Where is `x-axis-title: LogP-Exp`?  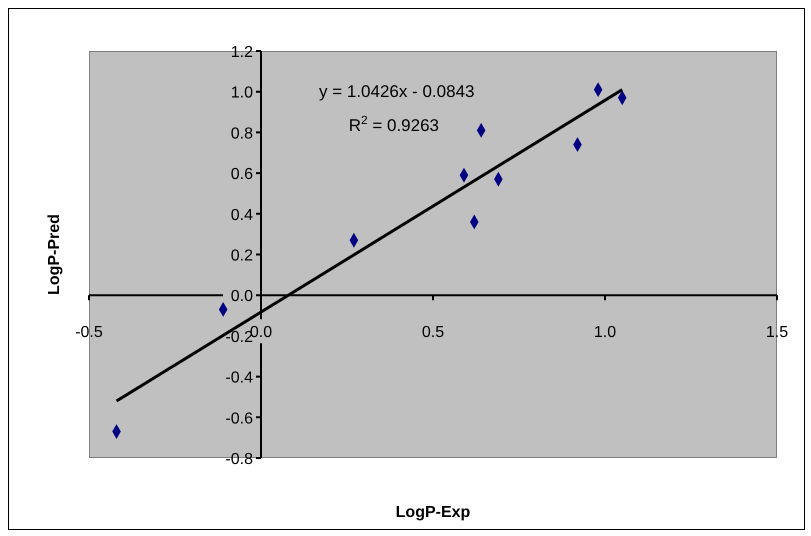
x-axis-title: LogP-Exp is located at coordinates (433, 512).